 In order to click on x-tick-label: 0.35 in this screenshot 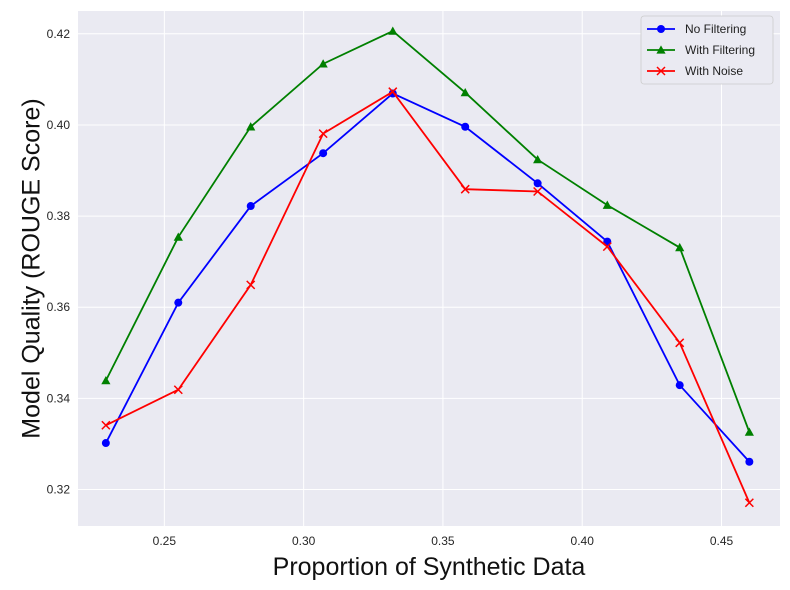, I will do `click(443, 541)`.